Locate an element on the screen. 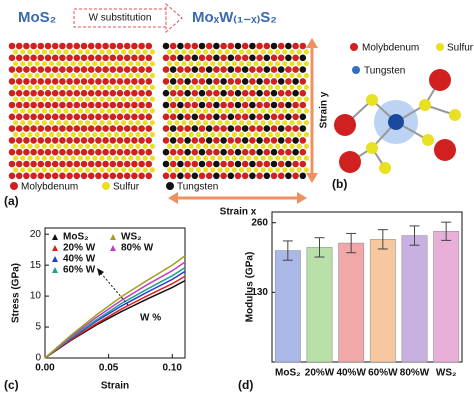  x-tick-label: 20%W is located at coordinates (320, 373).